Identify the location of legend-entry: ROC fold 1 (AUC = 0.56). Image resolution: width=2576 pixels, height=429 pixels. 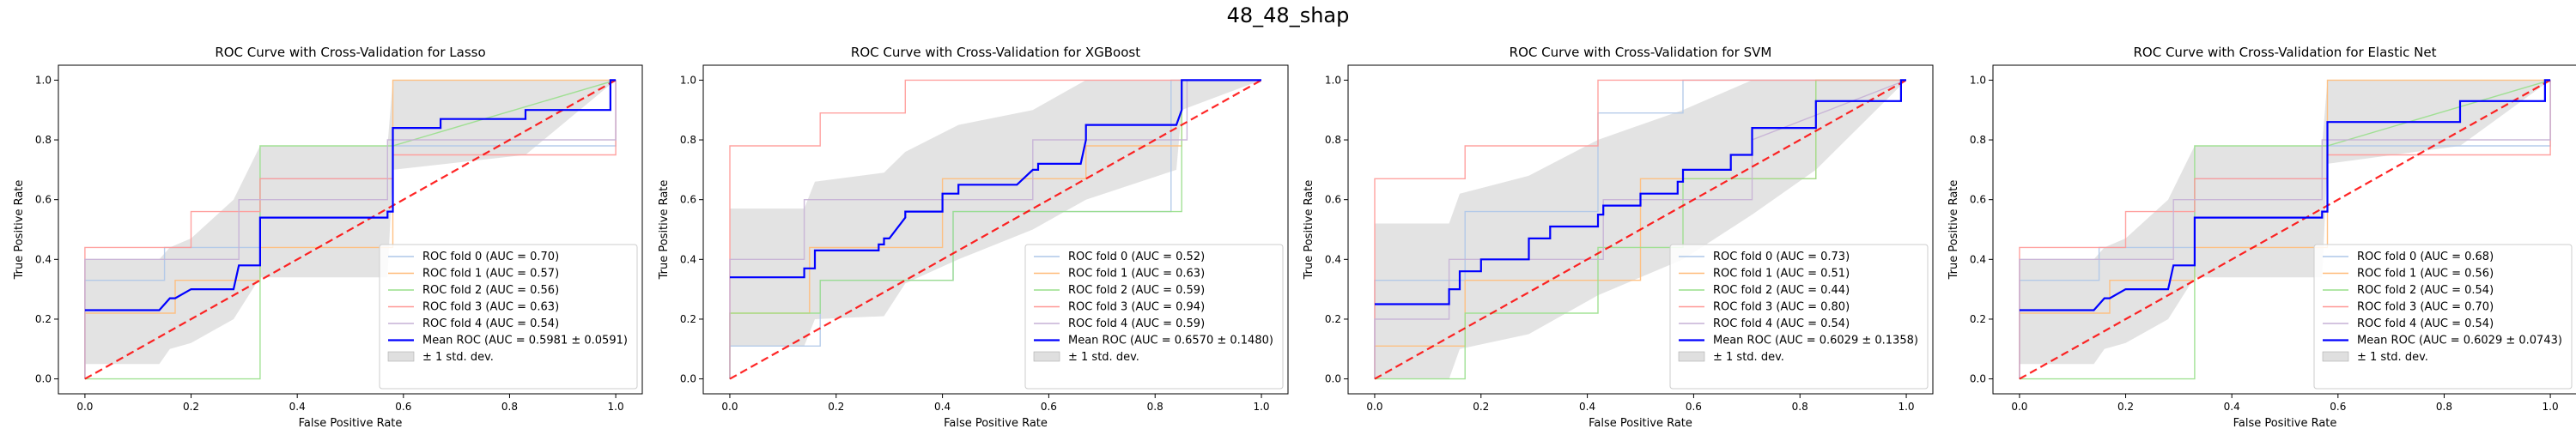
(2426, 274).